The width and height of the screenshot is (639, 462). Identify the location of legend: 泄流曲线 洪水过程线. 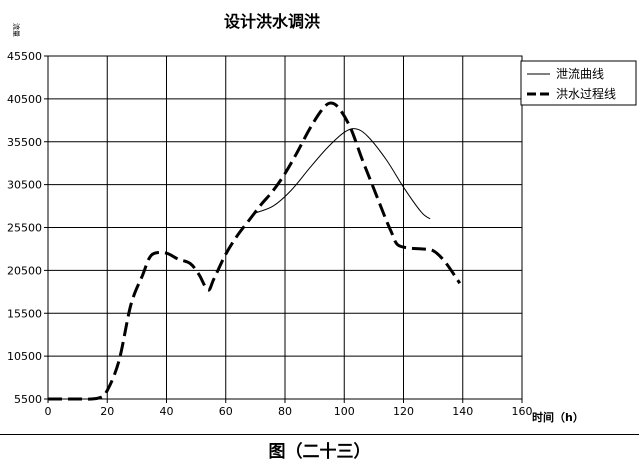
(578, 83).